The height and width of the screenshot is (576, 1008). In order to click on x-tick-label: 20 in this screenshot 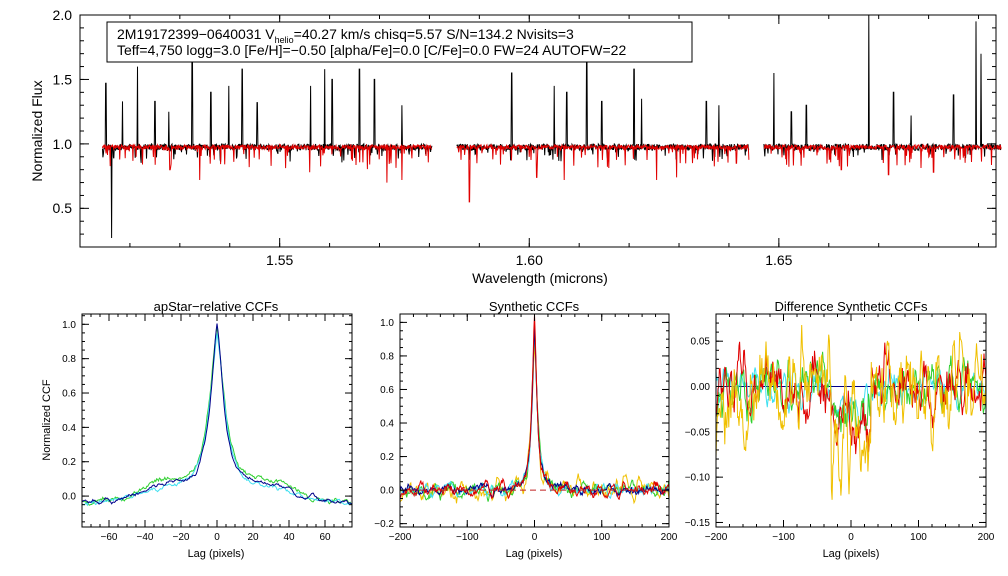, I will do `click(253, 537)`.